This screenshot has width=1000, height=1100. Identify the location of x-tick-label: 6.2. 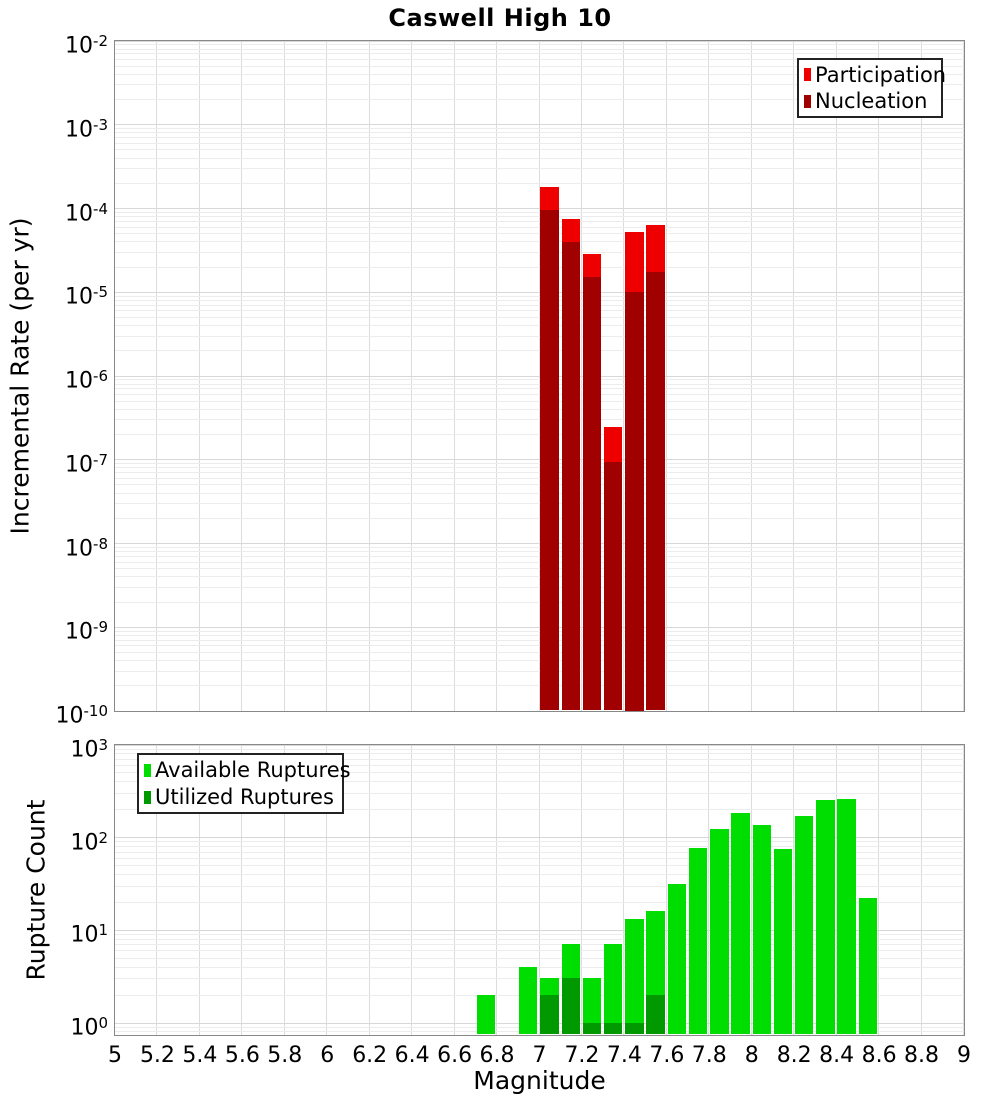
(370, 1055).